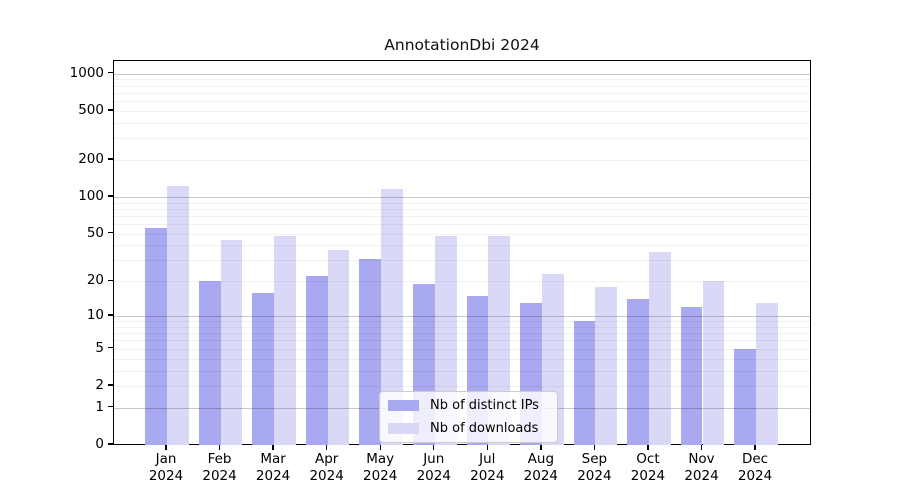 This screenshot has height=500, width=900. I want to click on bar-nb-of-distinct-ips-oct-2024, so click(638, 372).